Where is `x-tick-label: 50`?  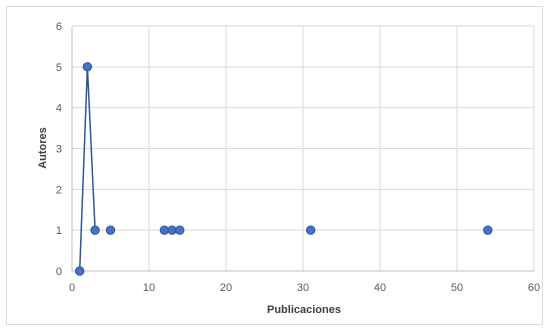 x-tick-label: 50 is located at coordinates (457, 288).